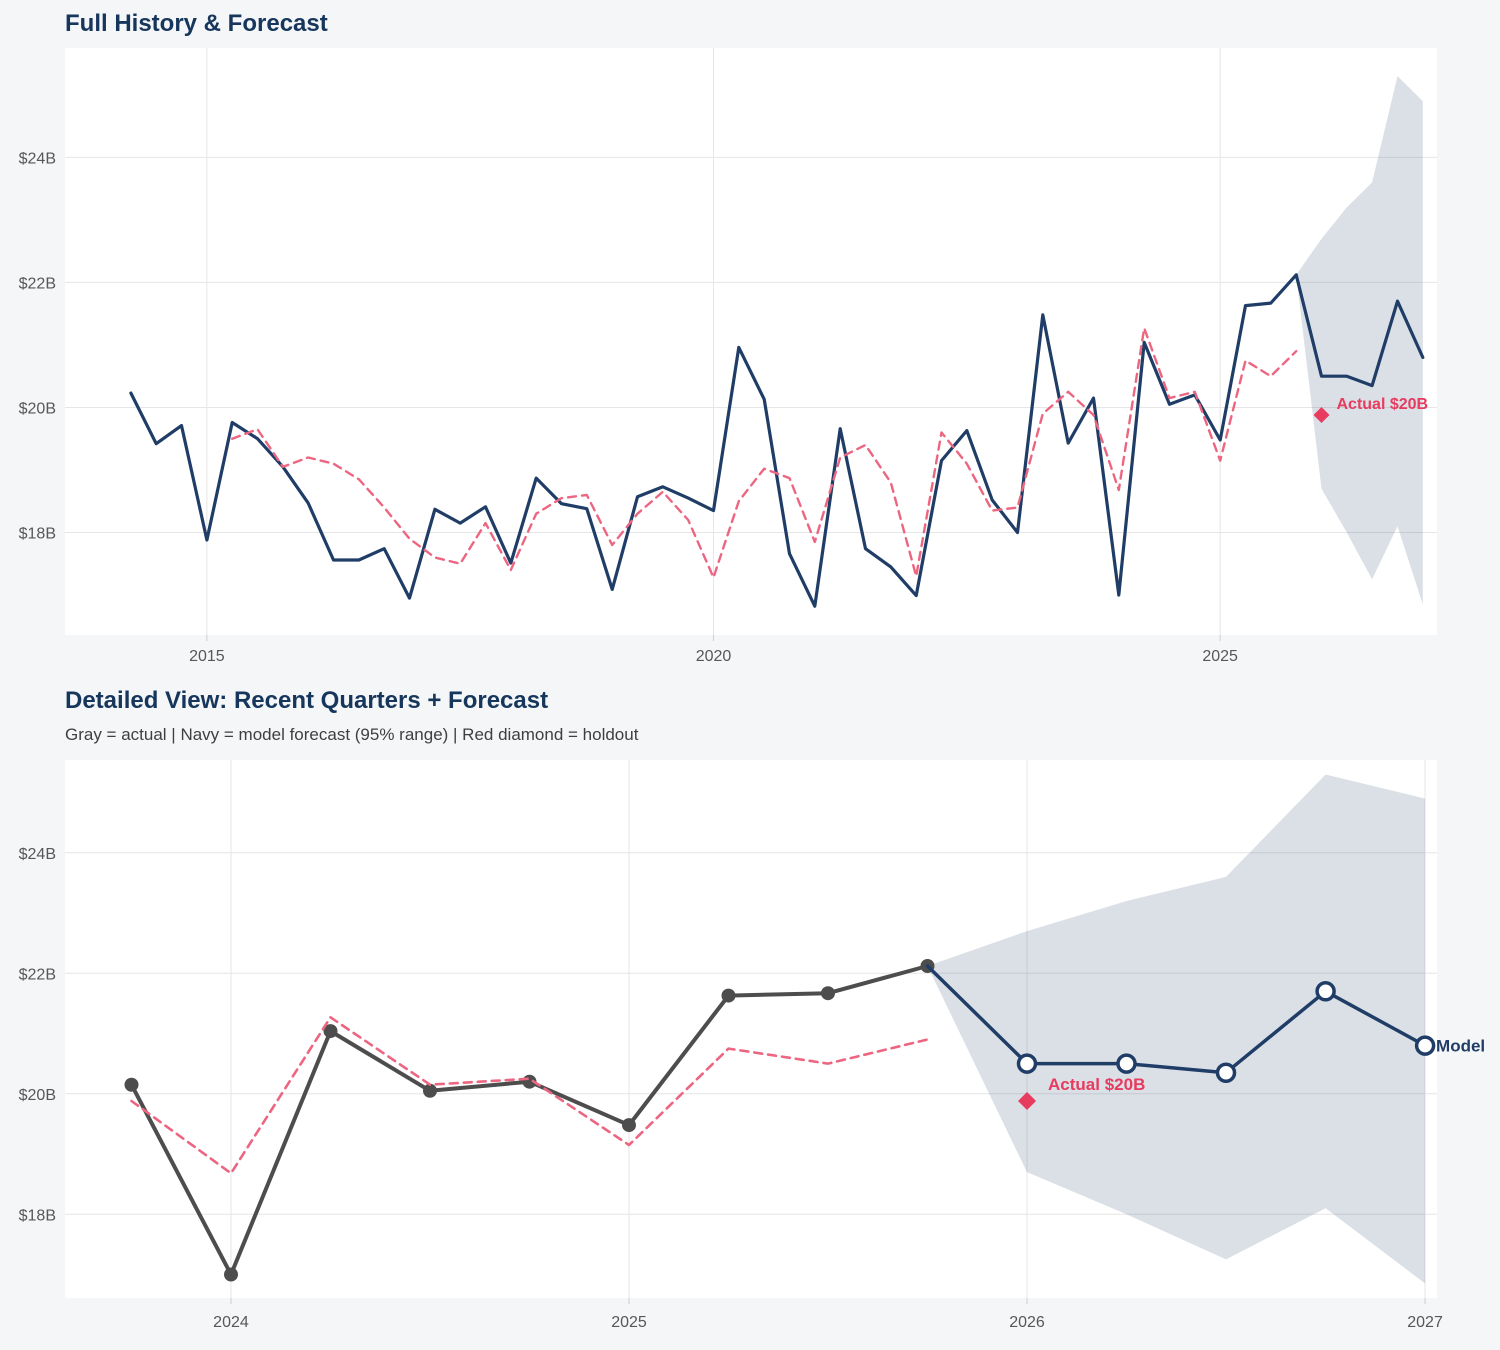 The height and width of the screenshot is (1350, 1500). Describe the element at coordinates (1027, 1322) in the screenshot. I see `x-tick-label: 2026` at that location.